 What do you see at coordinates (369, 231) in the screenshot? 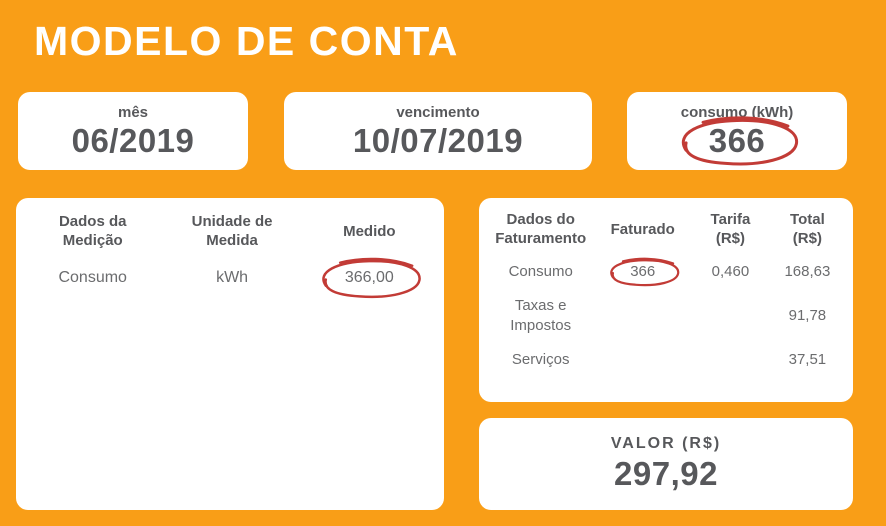
I see `measurement-header-medido: Medido` at bounding box center [369, 231].